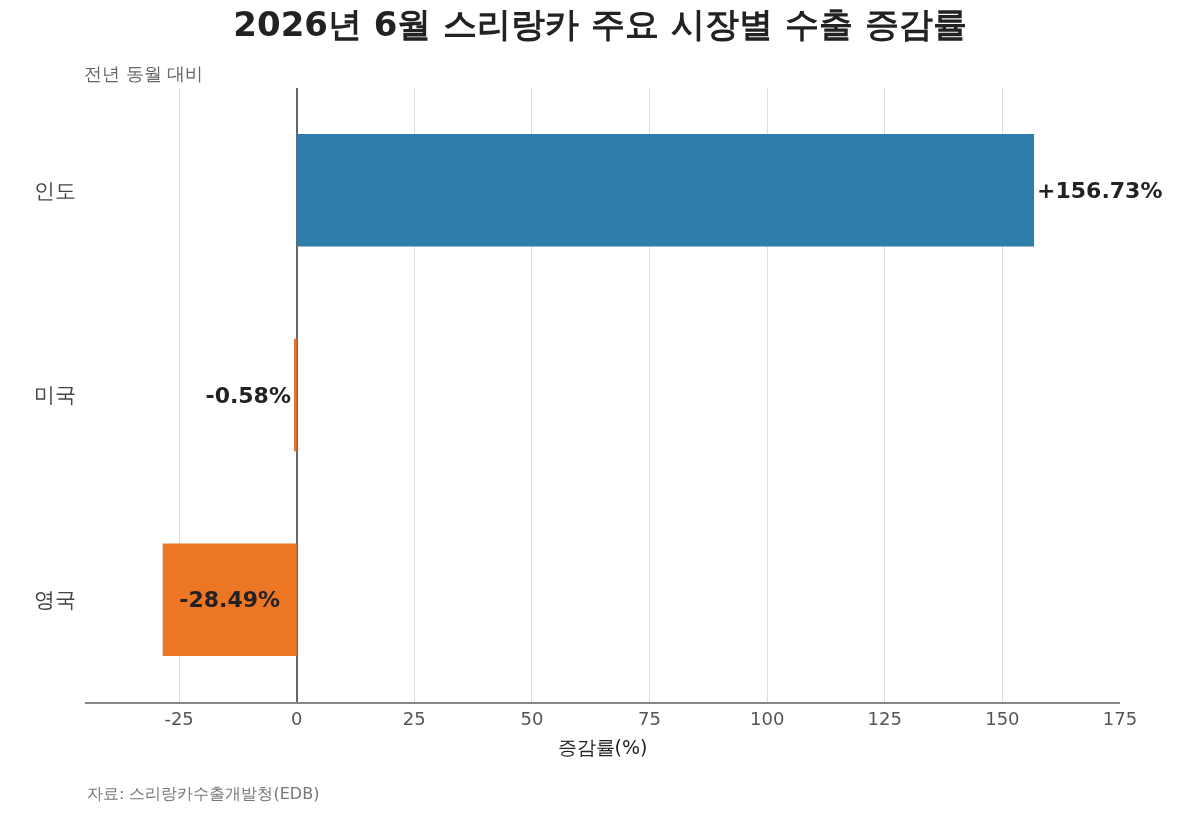 Image resolution: width=1200 pixels, height=834 pixels. I want to click on y-tick-label: 미국, so click(55, 395).